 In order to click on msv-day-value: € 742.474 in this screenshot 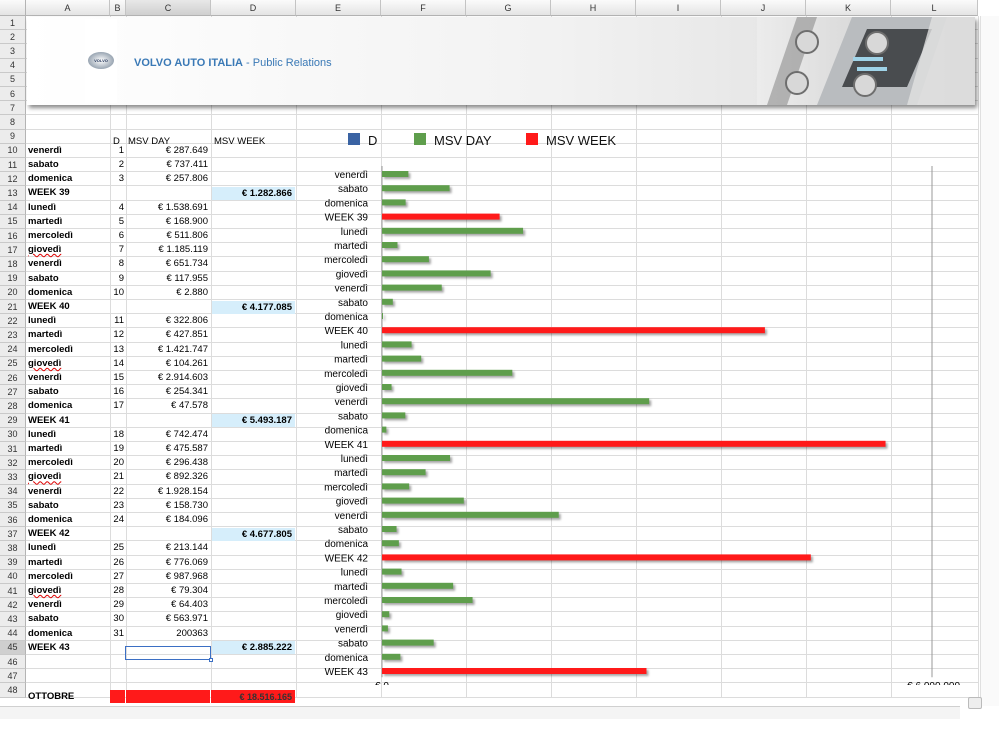, I will do `click(186, 434)`.